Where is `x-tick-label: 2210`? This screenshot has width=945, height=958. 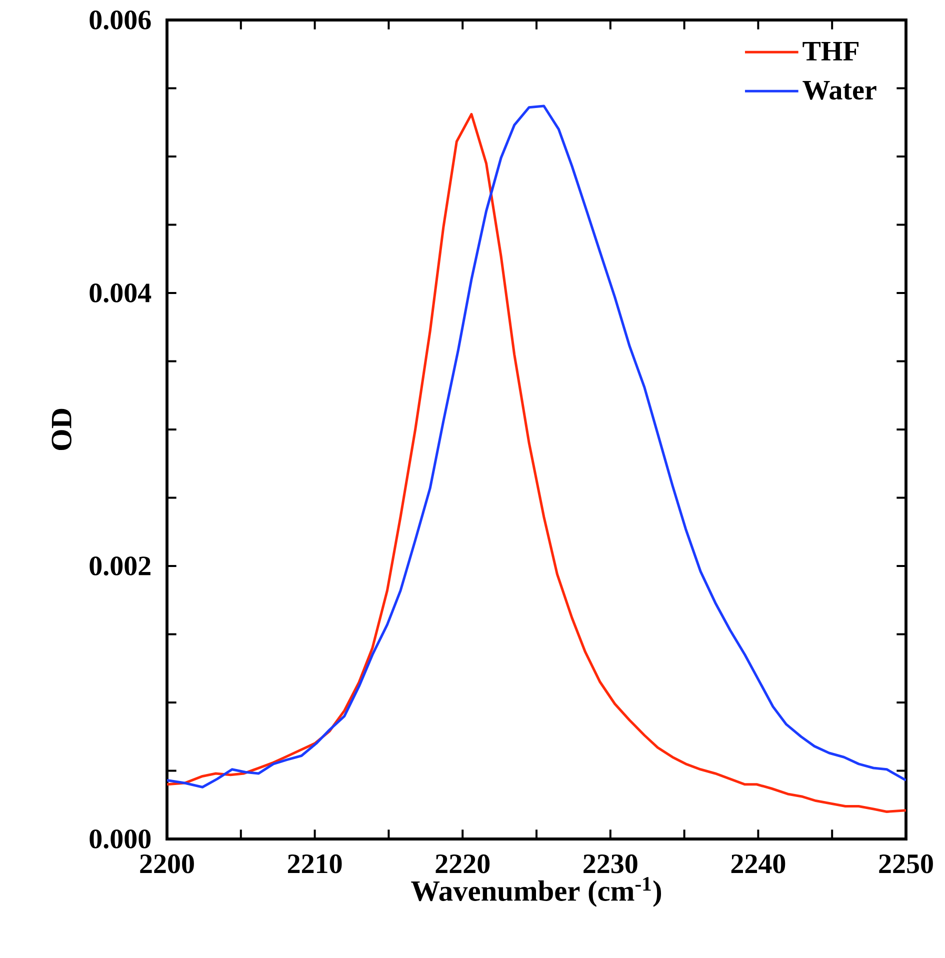 x-tick-label: 2210 is located at coordinates (315, 864).